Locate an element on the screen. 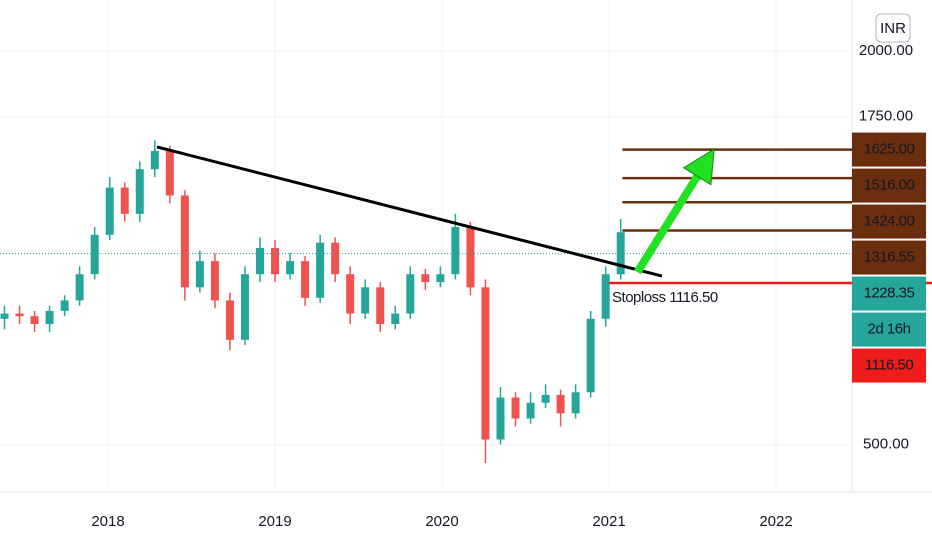 The width and height of the screenshot is (932, 550). resistance-label: 1516.00 is located at coordinates (889, 185).